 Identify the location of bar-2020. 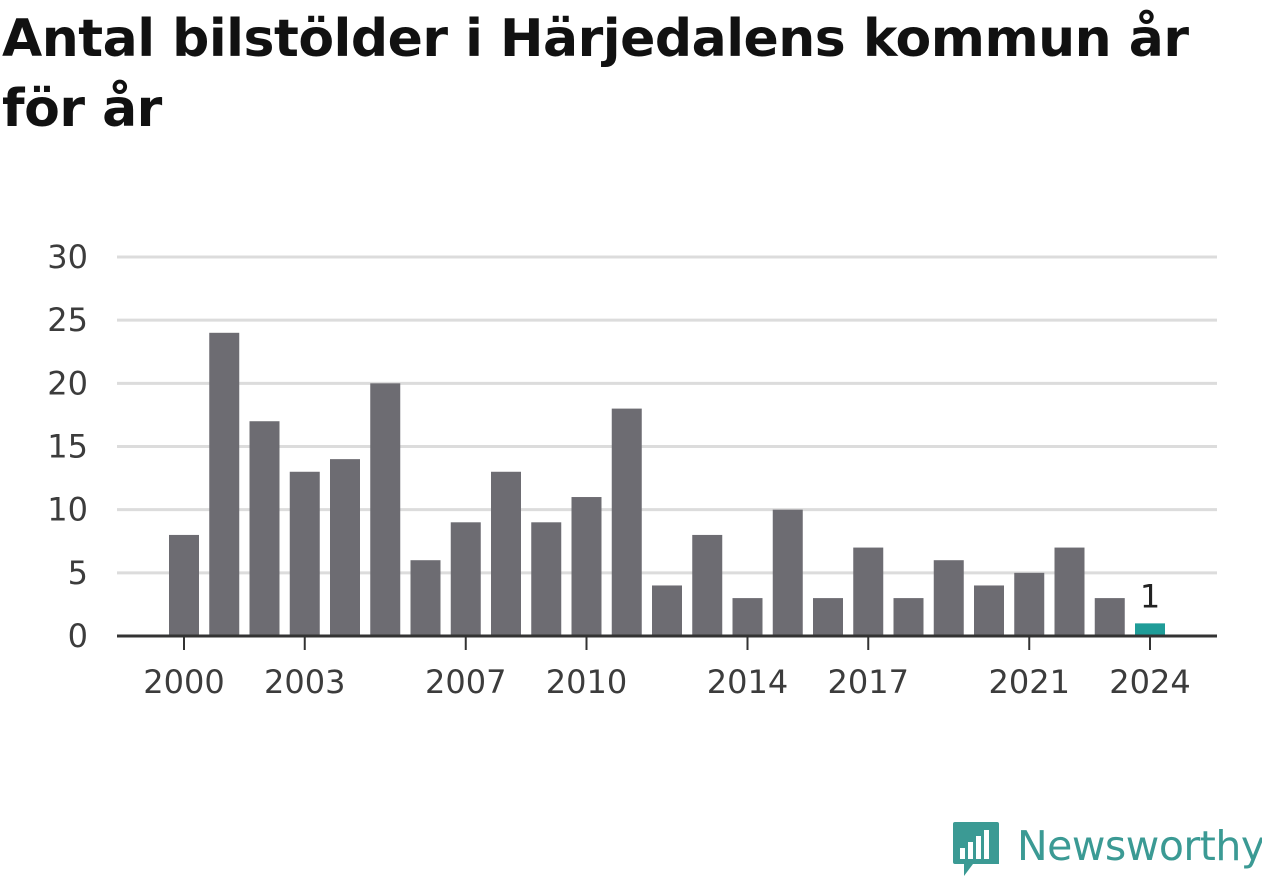
(989, 610).